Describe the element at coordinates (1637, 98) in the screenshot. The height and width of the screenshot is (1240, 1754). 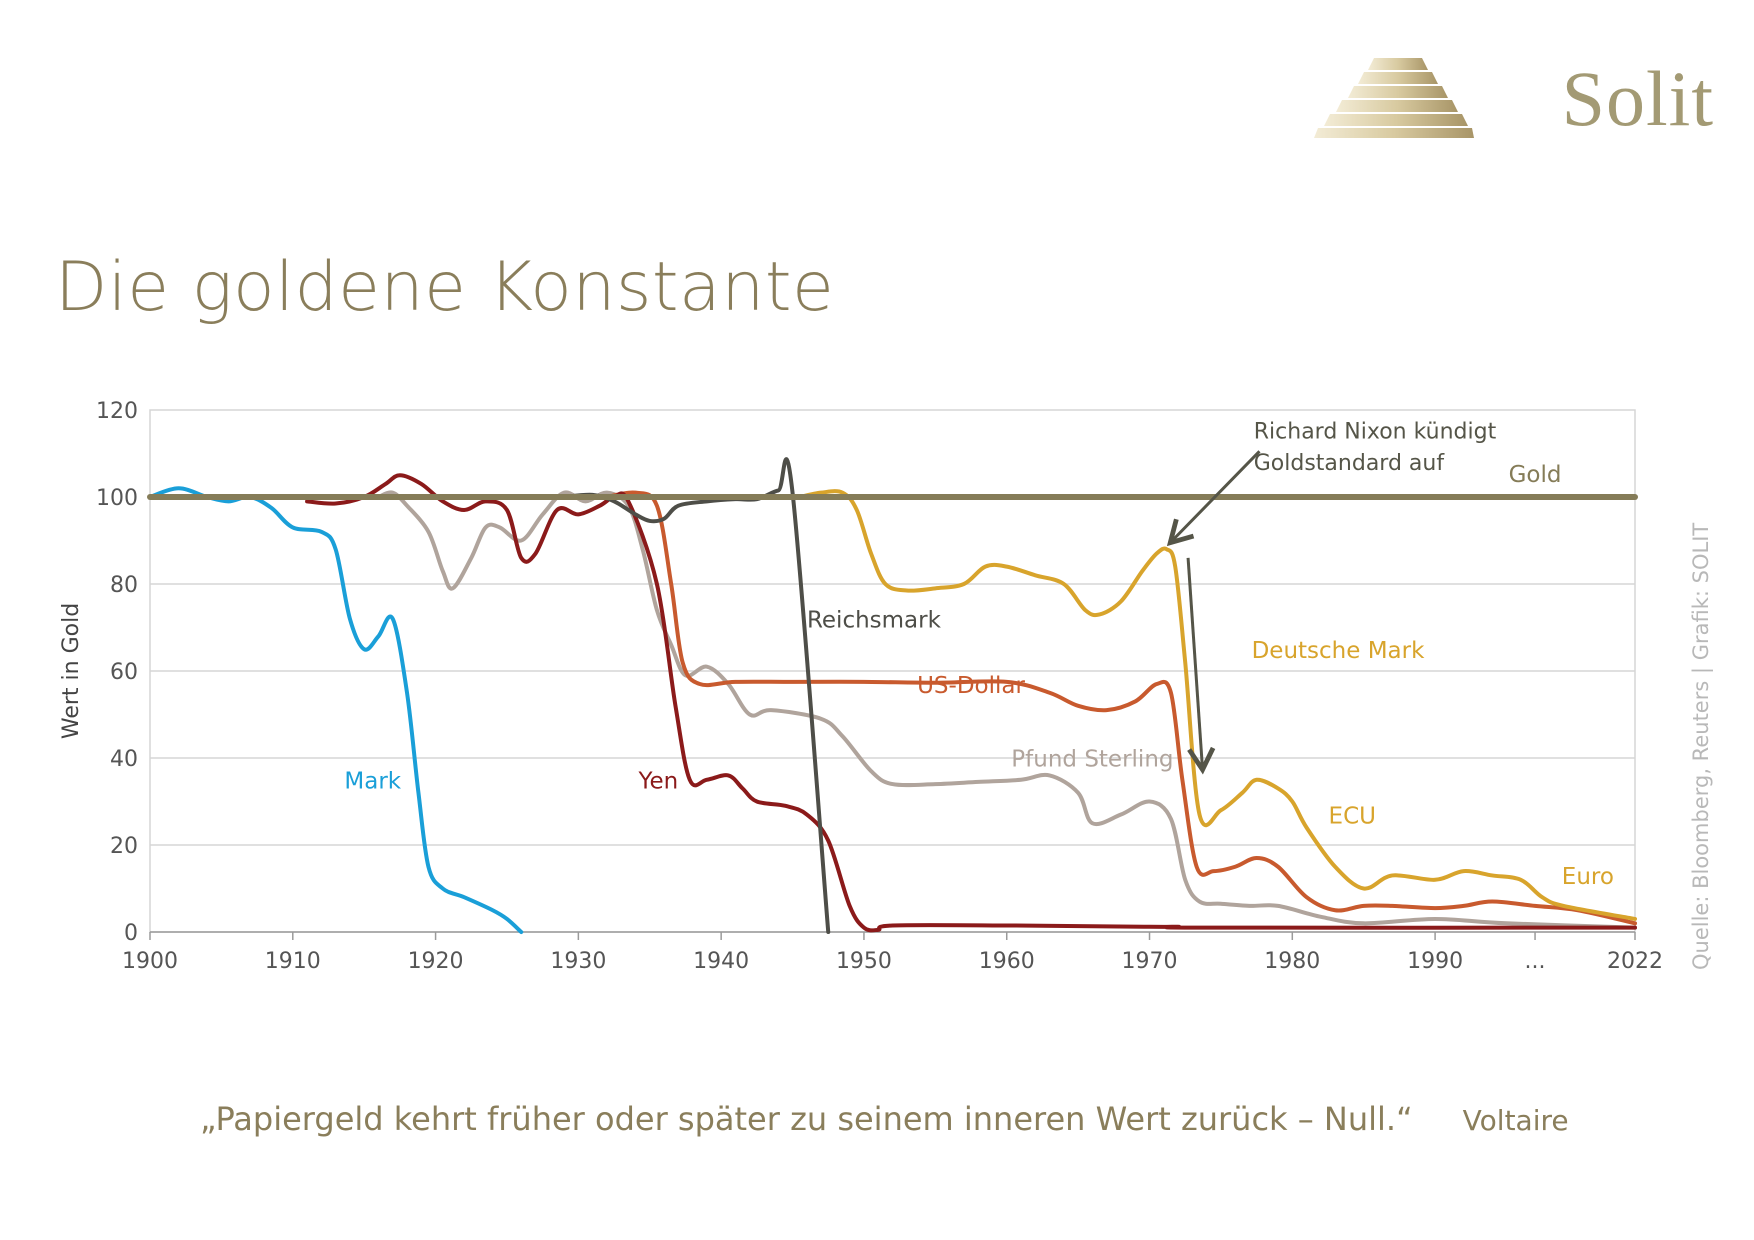
I see `brand-name: Solit` at that location.